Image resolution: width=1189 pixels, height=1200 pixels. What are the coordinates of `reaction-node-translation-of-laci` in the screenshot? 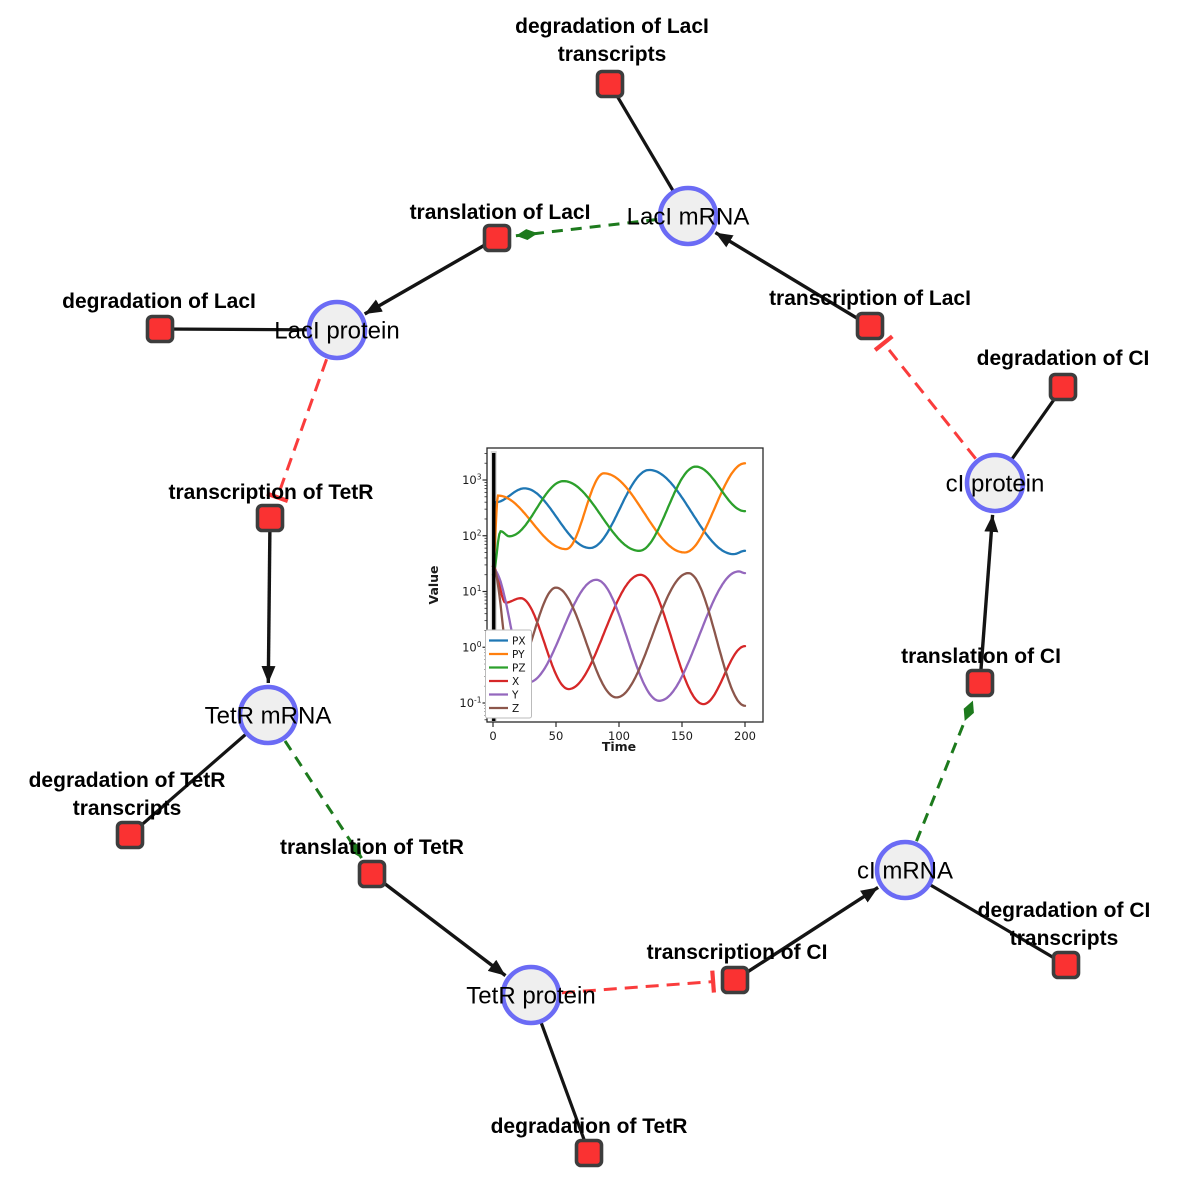 It's located at (497, 238).